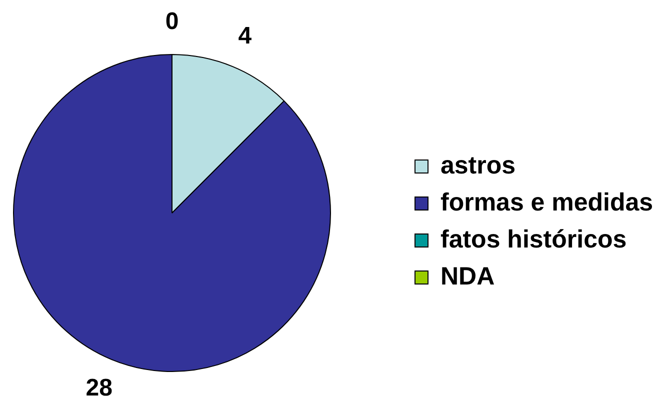 This screenshot has width=659, height=403. What do you see at coordinates (478, 165) in the screenshot?
I see `legend-label: astros` at bounding box center [478, 165].